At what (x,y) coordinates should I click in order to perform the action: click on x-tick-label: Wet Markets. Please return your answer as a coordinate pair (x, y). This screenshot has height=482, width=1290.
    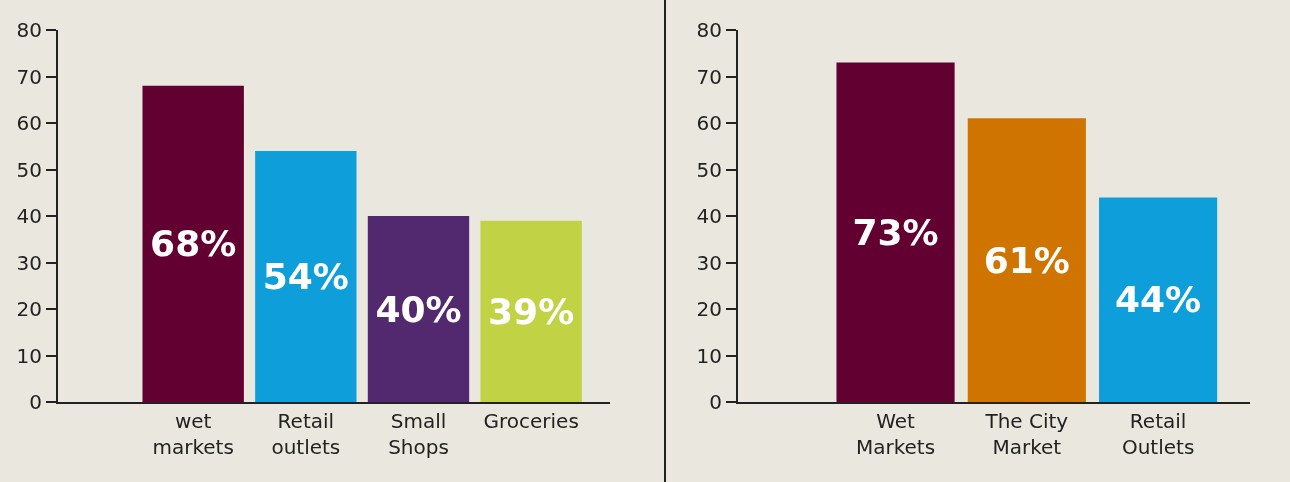
    Looking at the image, I should click on (895, 434).